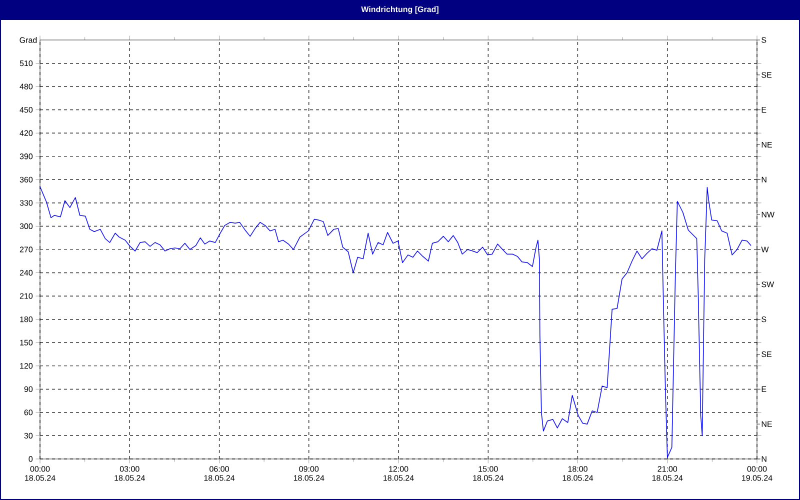  Describe the element at coordinates (26, 319) in the screenshot. I see `y-tick-label: 180` at that location.